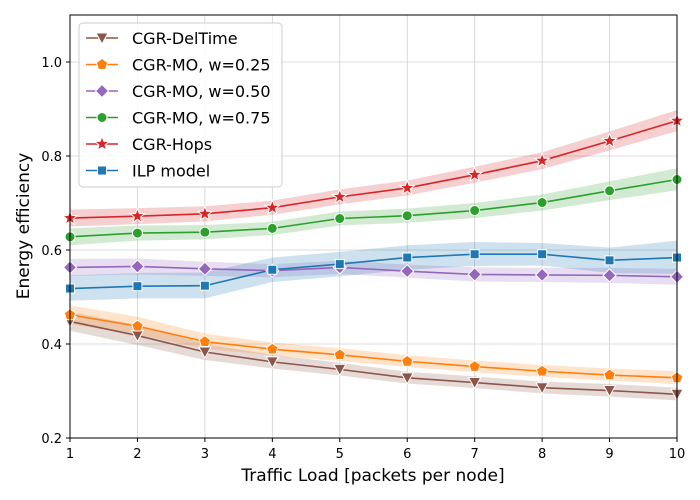  Describe the element at coordinates (677, 454) in the screenshot. I see `x-tick-label: 10` at that location.